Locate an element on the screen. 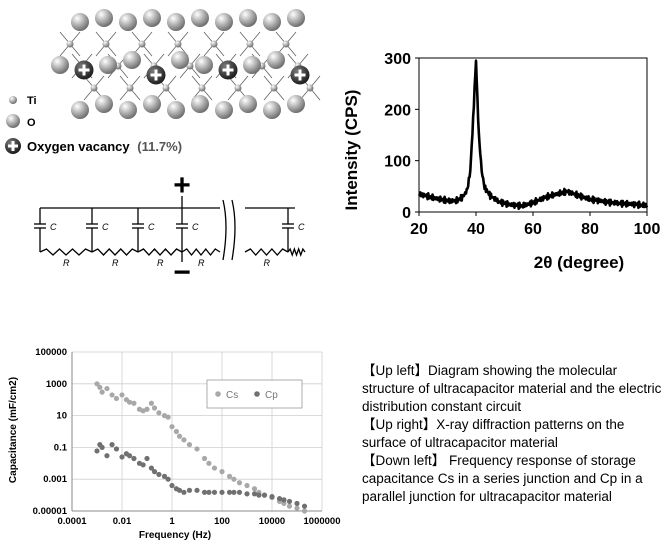 Image resolution: width=668 pixels, height=556 pixels. xrd-y-tick-label: 0 is located at coordinates (406, 213).